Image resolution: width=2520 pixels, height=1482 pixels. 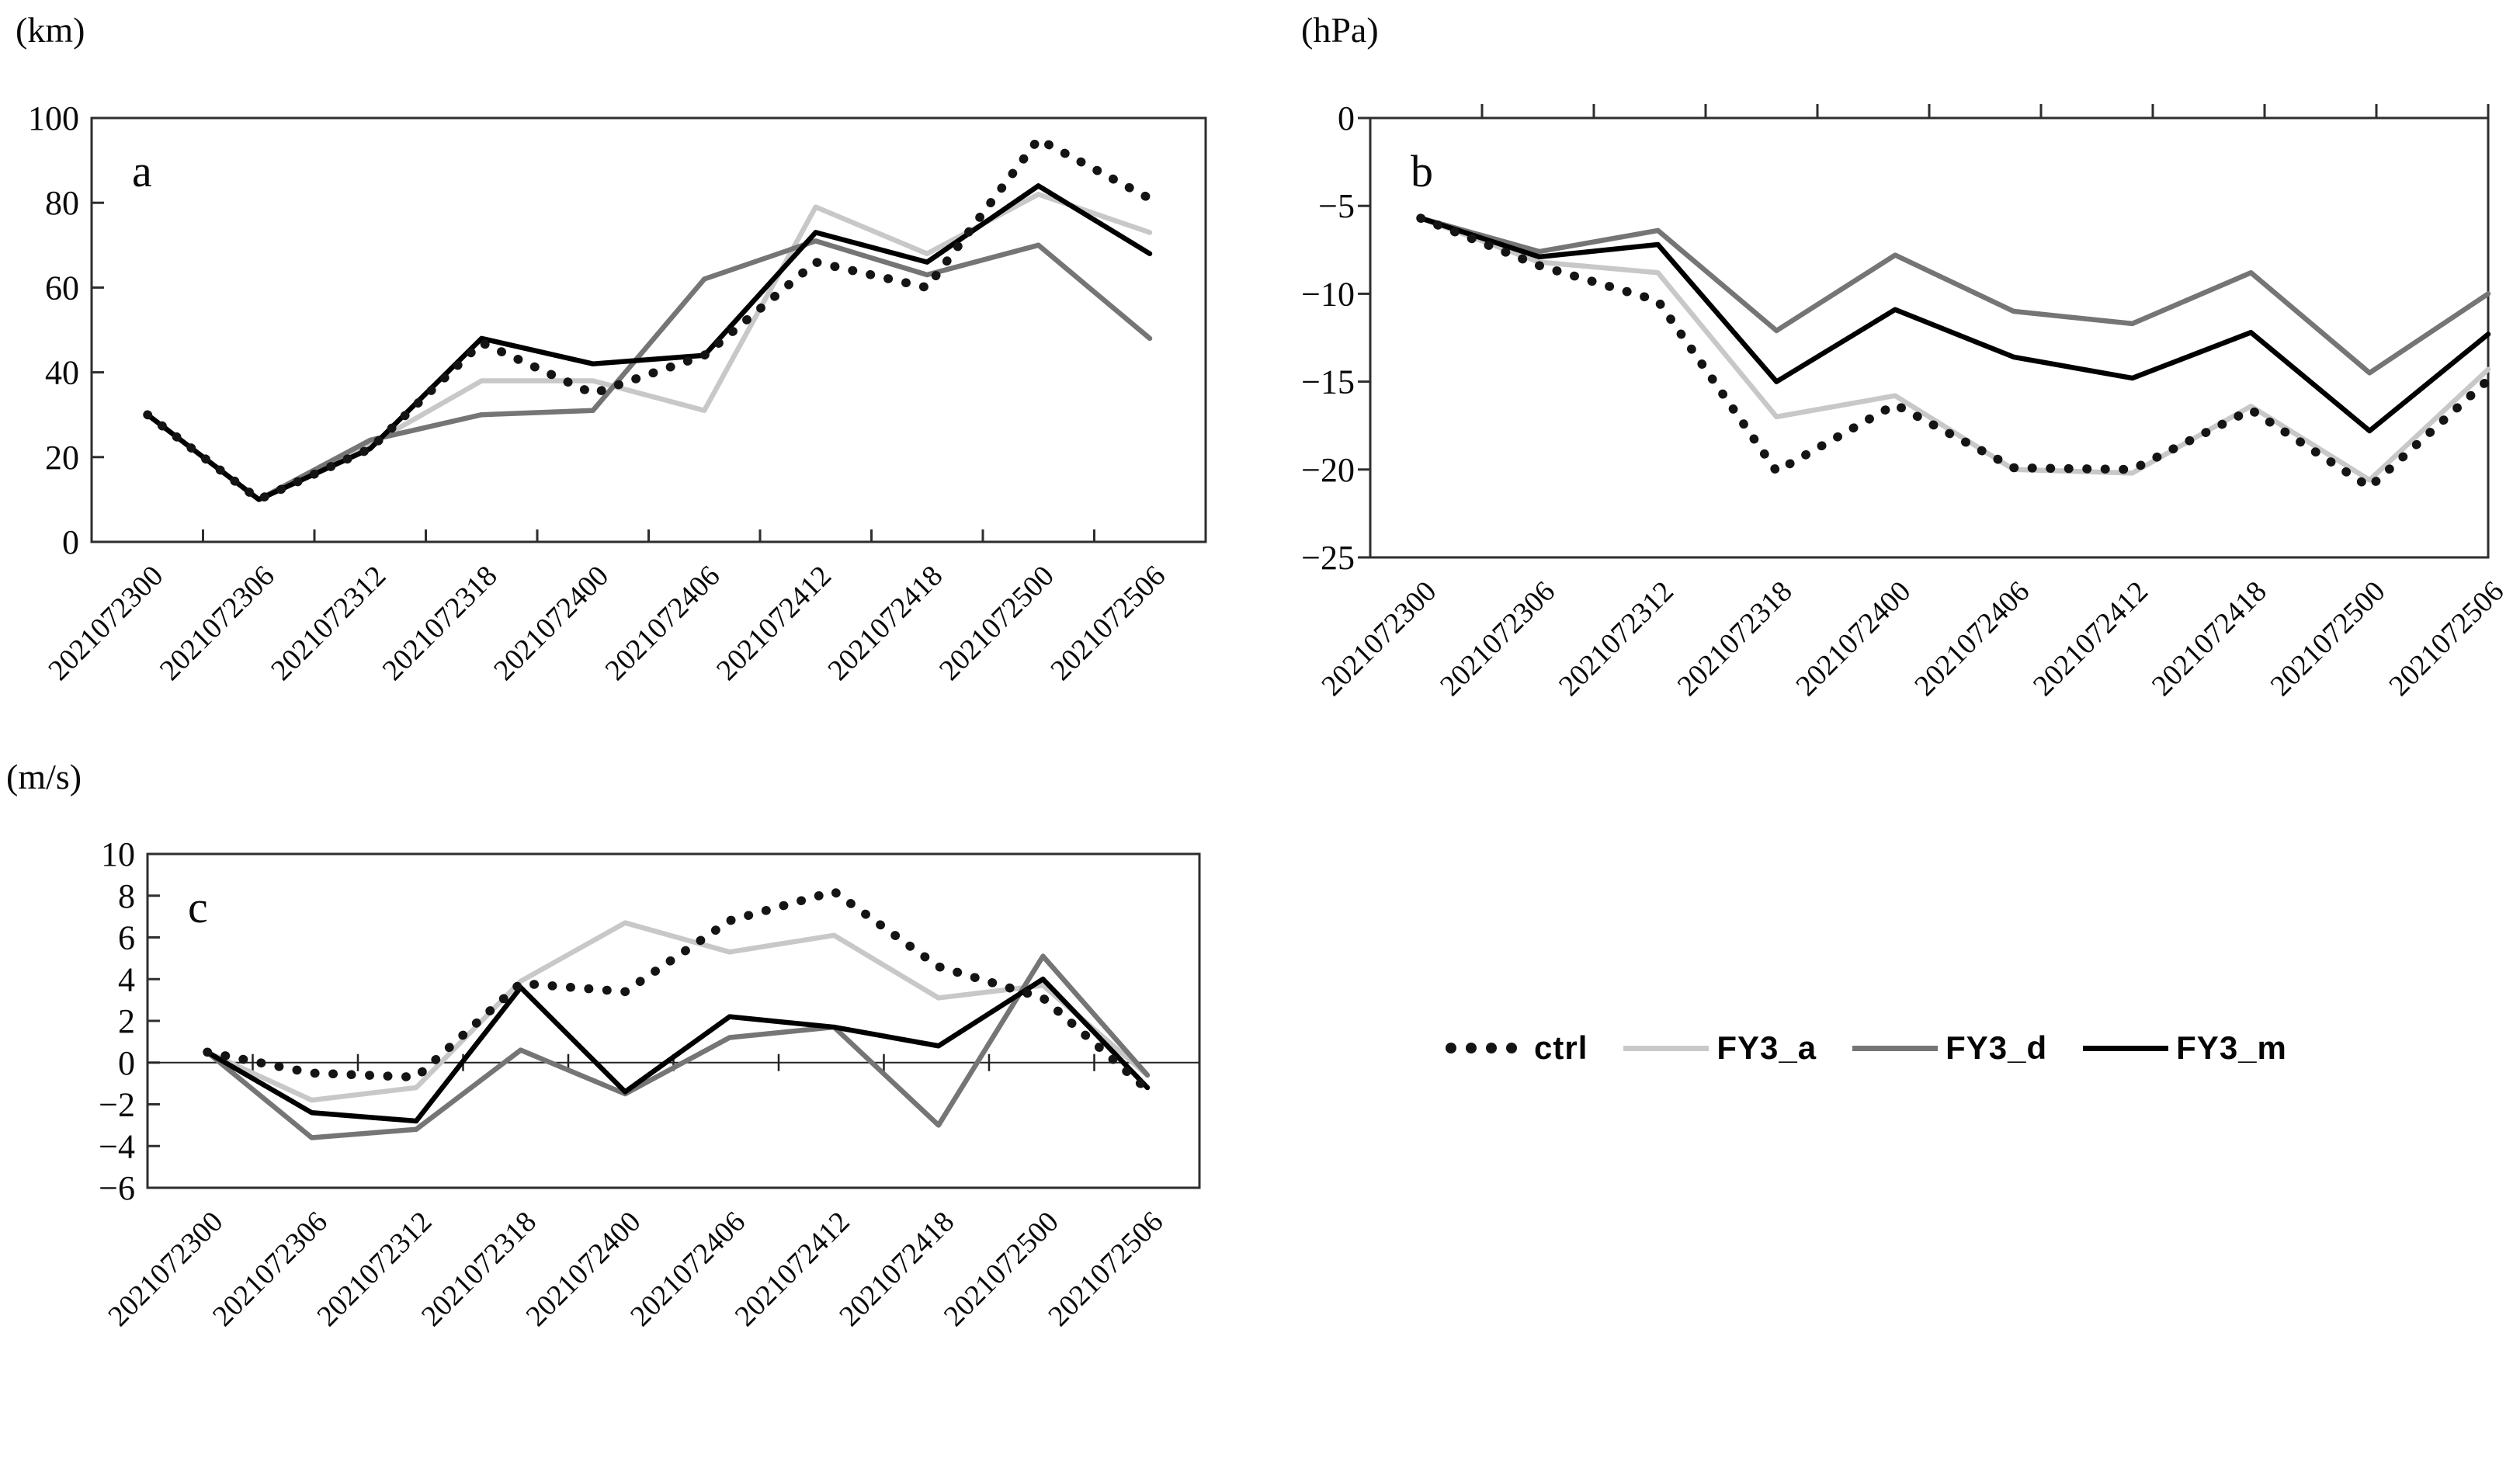 I want to click on y-tick-label: 40, so click(x=62, y=373).